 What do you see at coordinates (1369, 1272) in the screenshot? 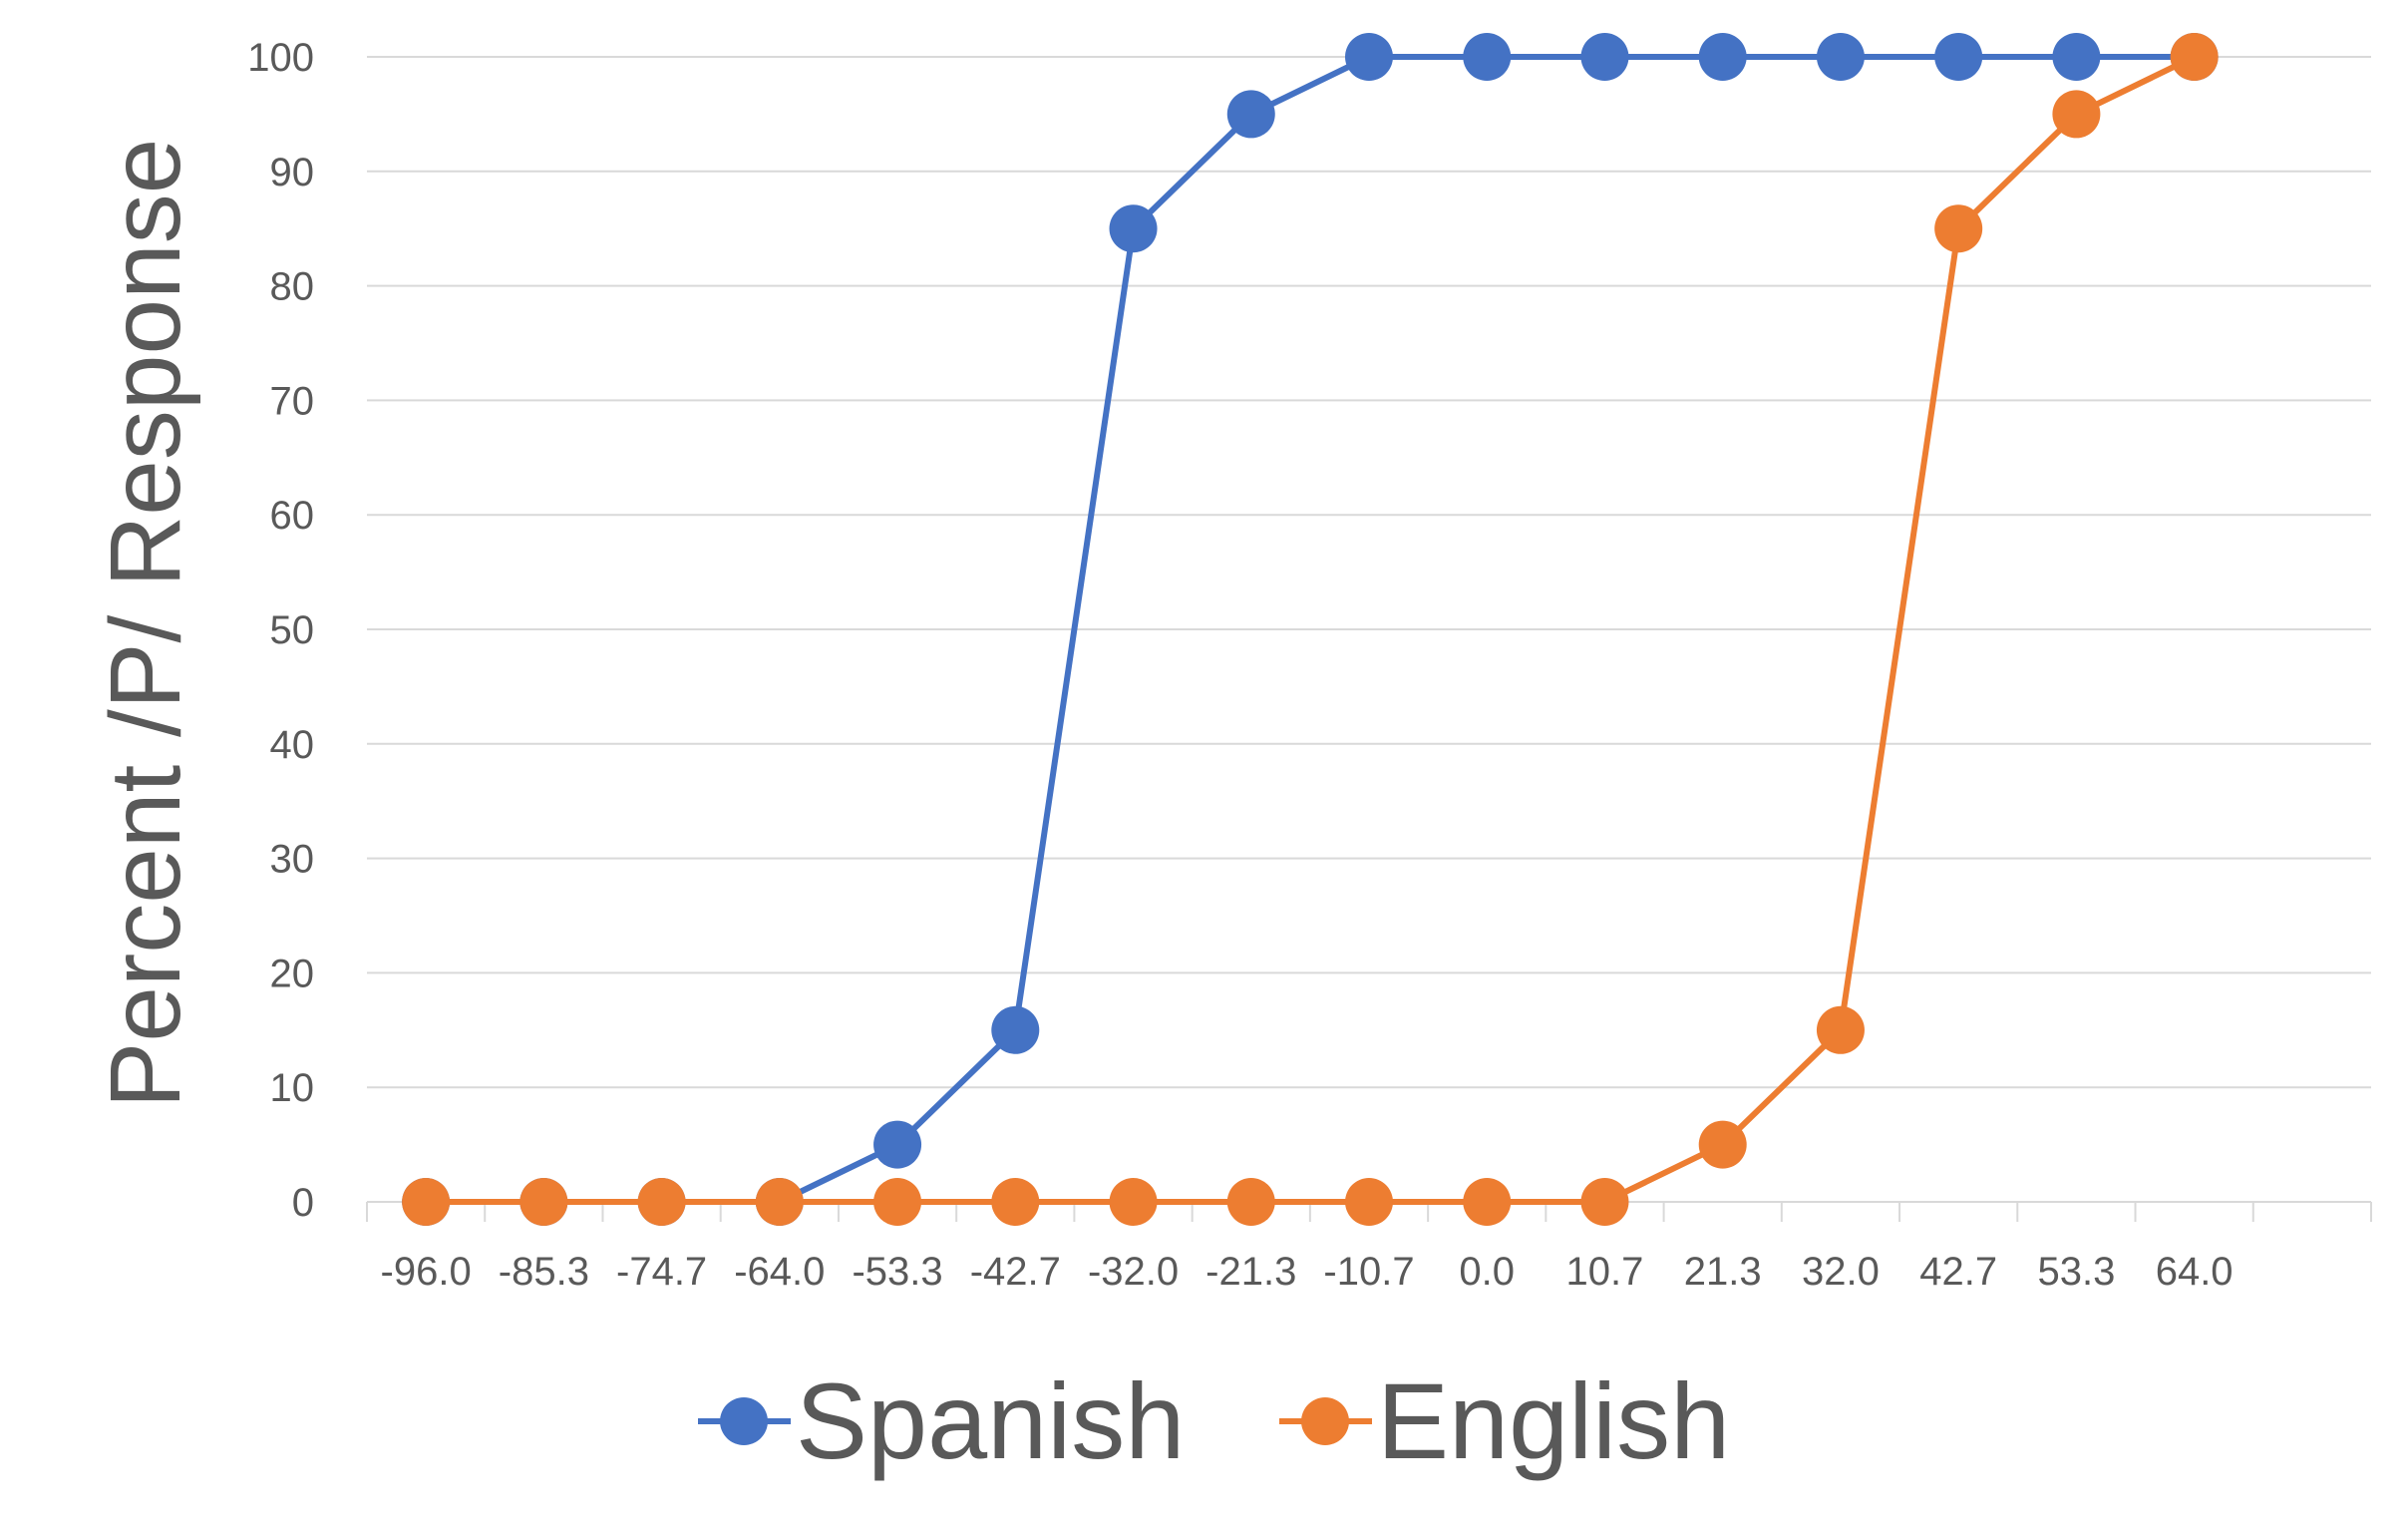
I see `x-tick-label: -10.7` at bounding box center [1369, 1272].